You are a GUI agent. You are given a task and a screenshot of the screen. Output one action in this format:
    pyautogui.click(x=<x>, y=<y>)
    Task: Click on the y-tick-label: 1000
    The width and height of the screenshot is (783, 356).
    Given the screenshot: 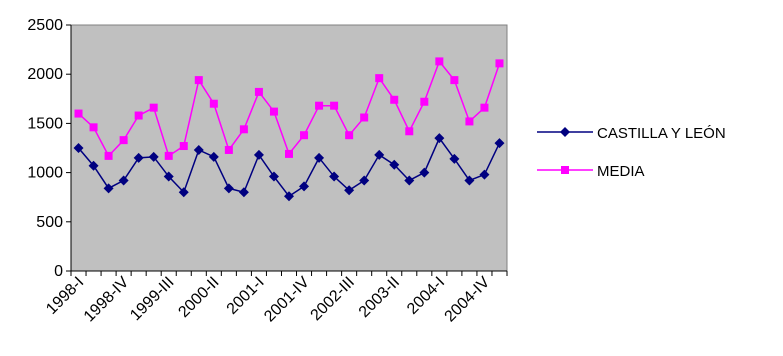 What is the action you would take?
    pyautogui.click(x=45, y=173)
    